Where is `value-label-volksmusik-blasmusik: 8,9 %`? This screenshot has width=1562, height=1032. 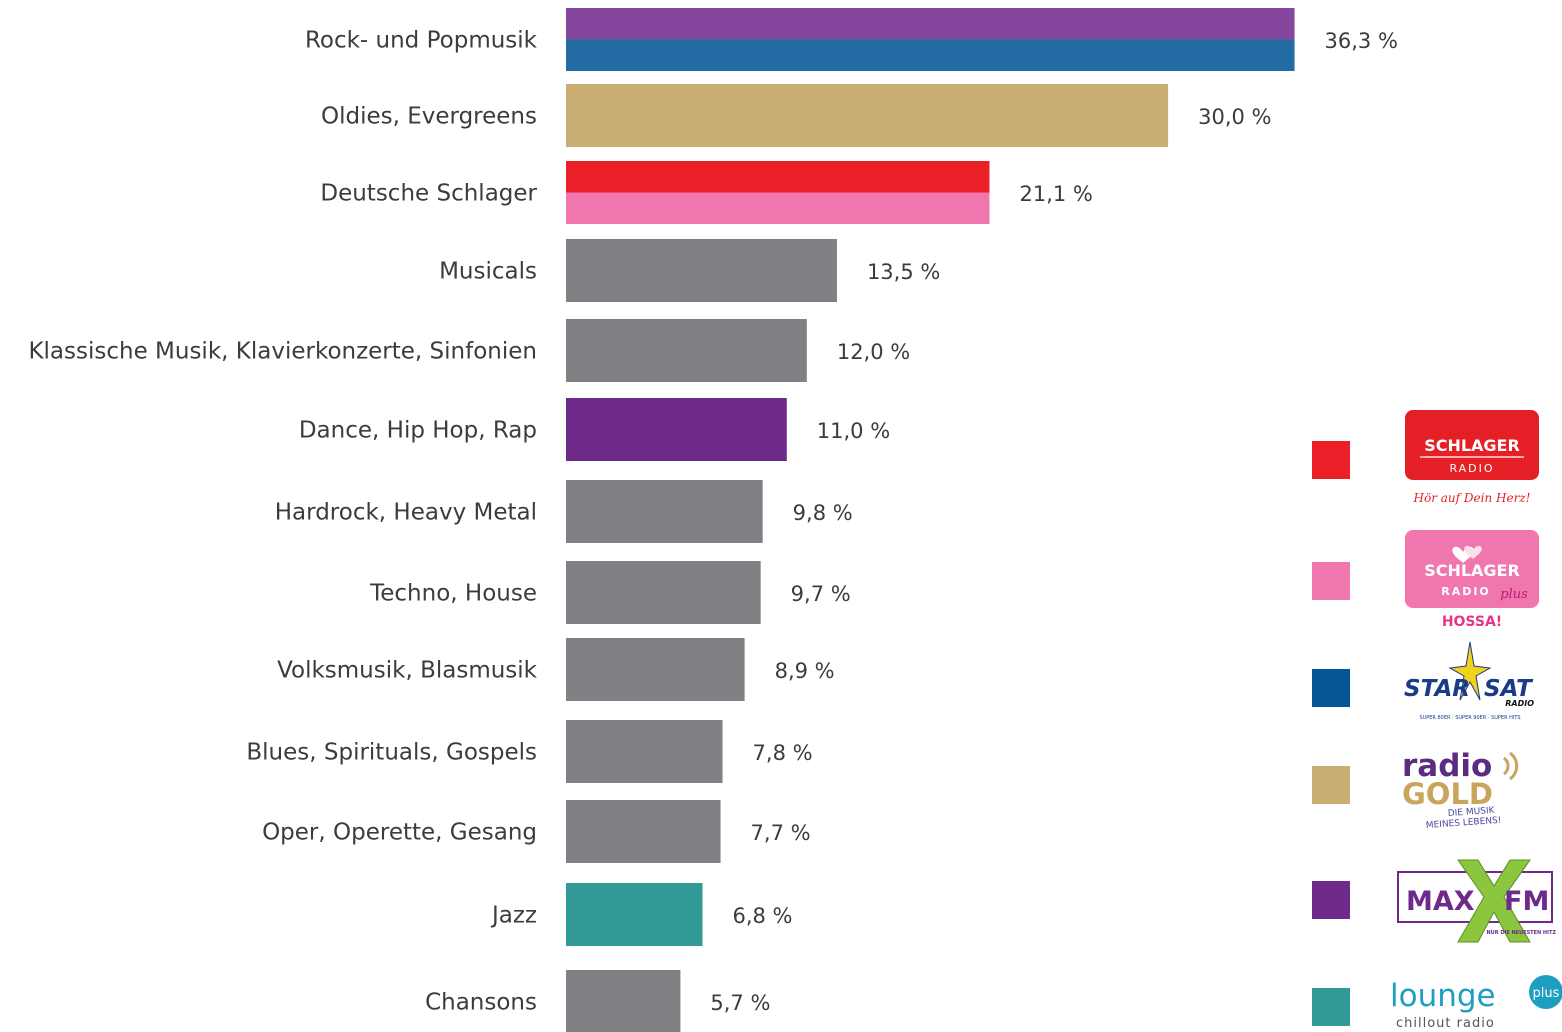 value-label-volksmusik-blasmusik: 8,9 % is located at coordinates (805, 671).